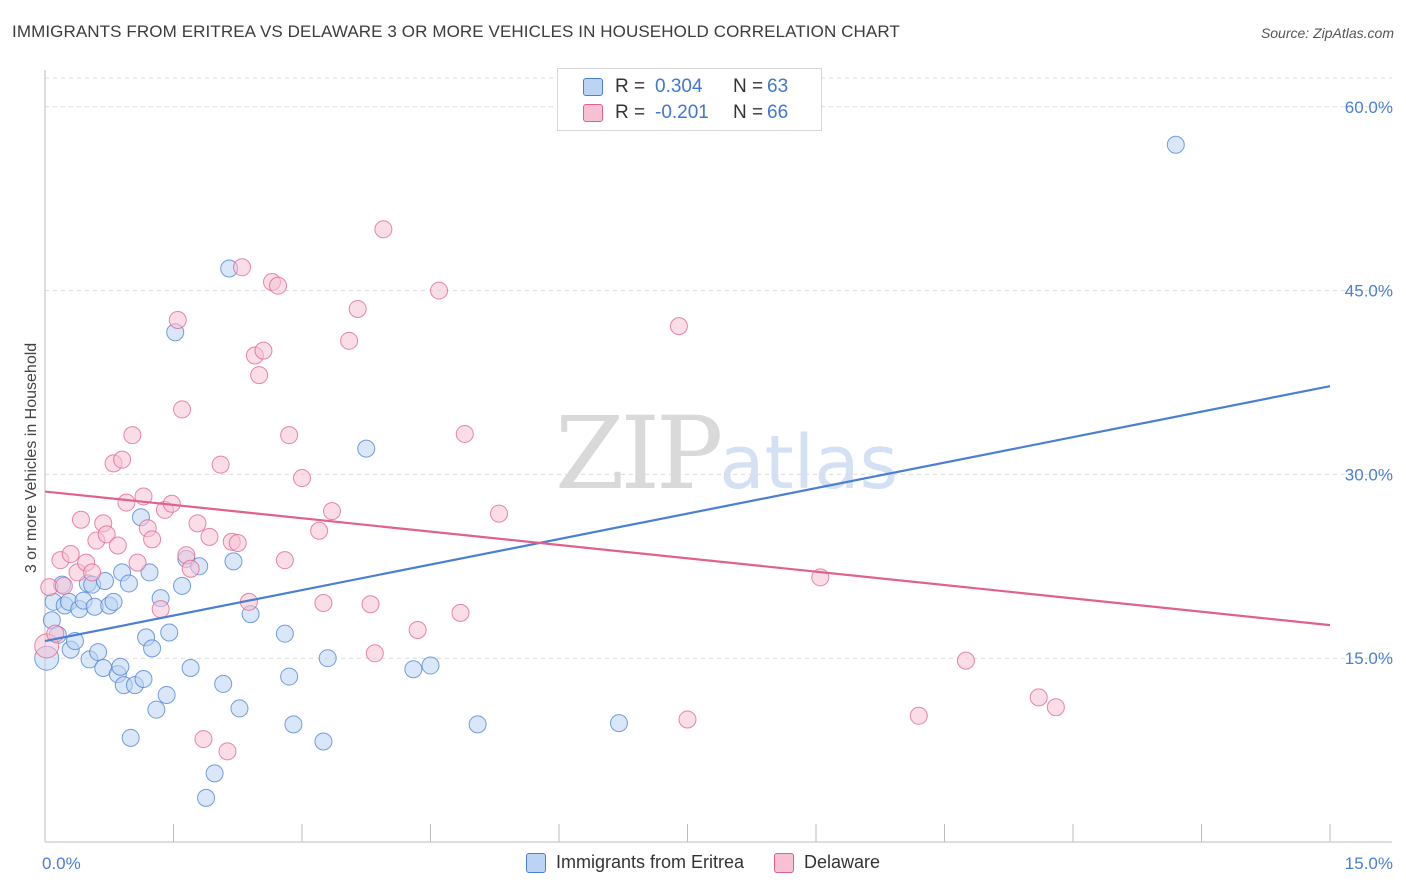 This screenshot has width=1406, height=892. I want to click on legend-r-value: 0.304, so click(679, 86).